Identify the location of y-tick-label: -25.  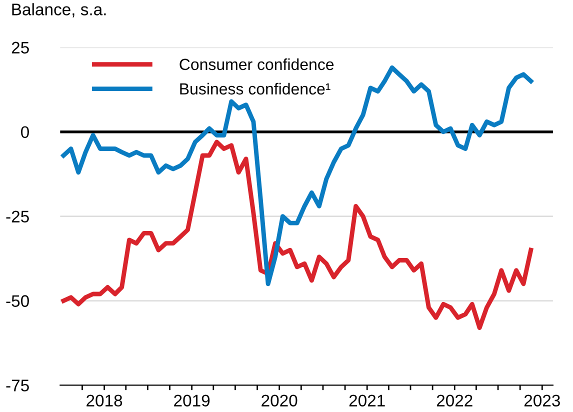
(17, 216).